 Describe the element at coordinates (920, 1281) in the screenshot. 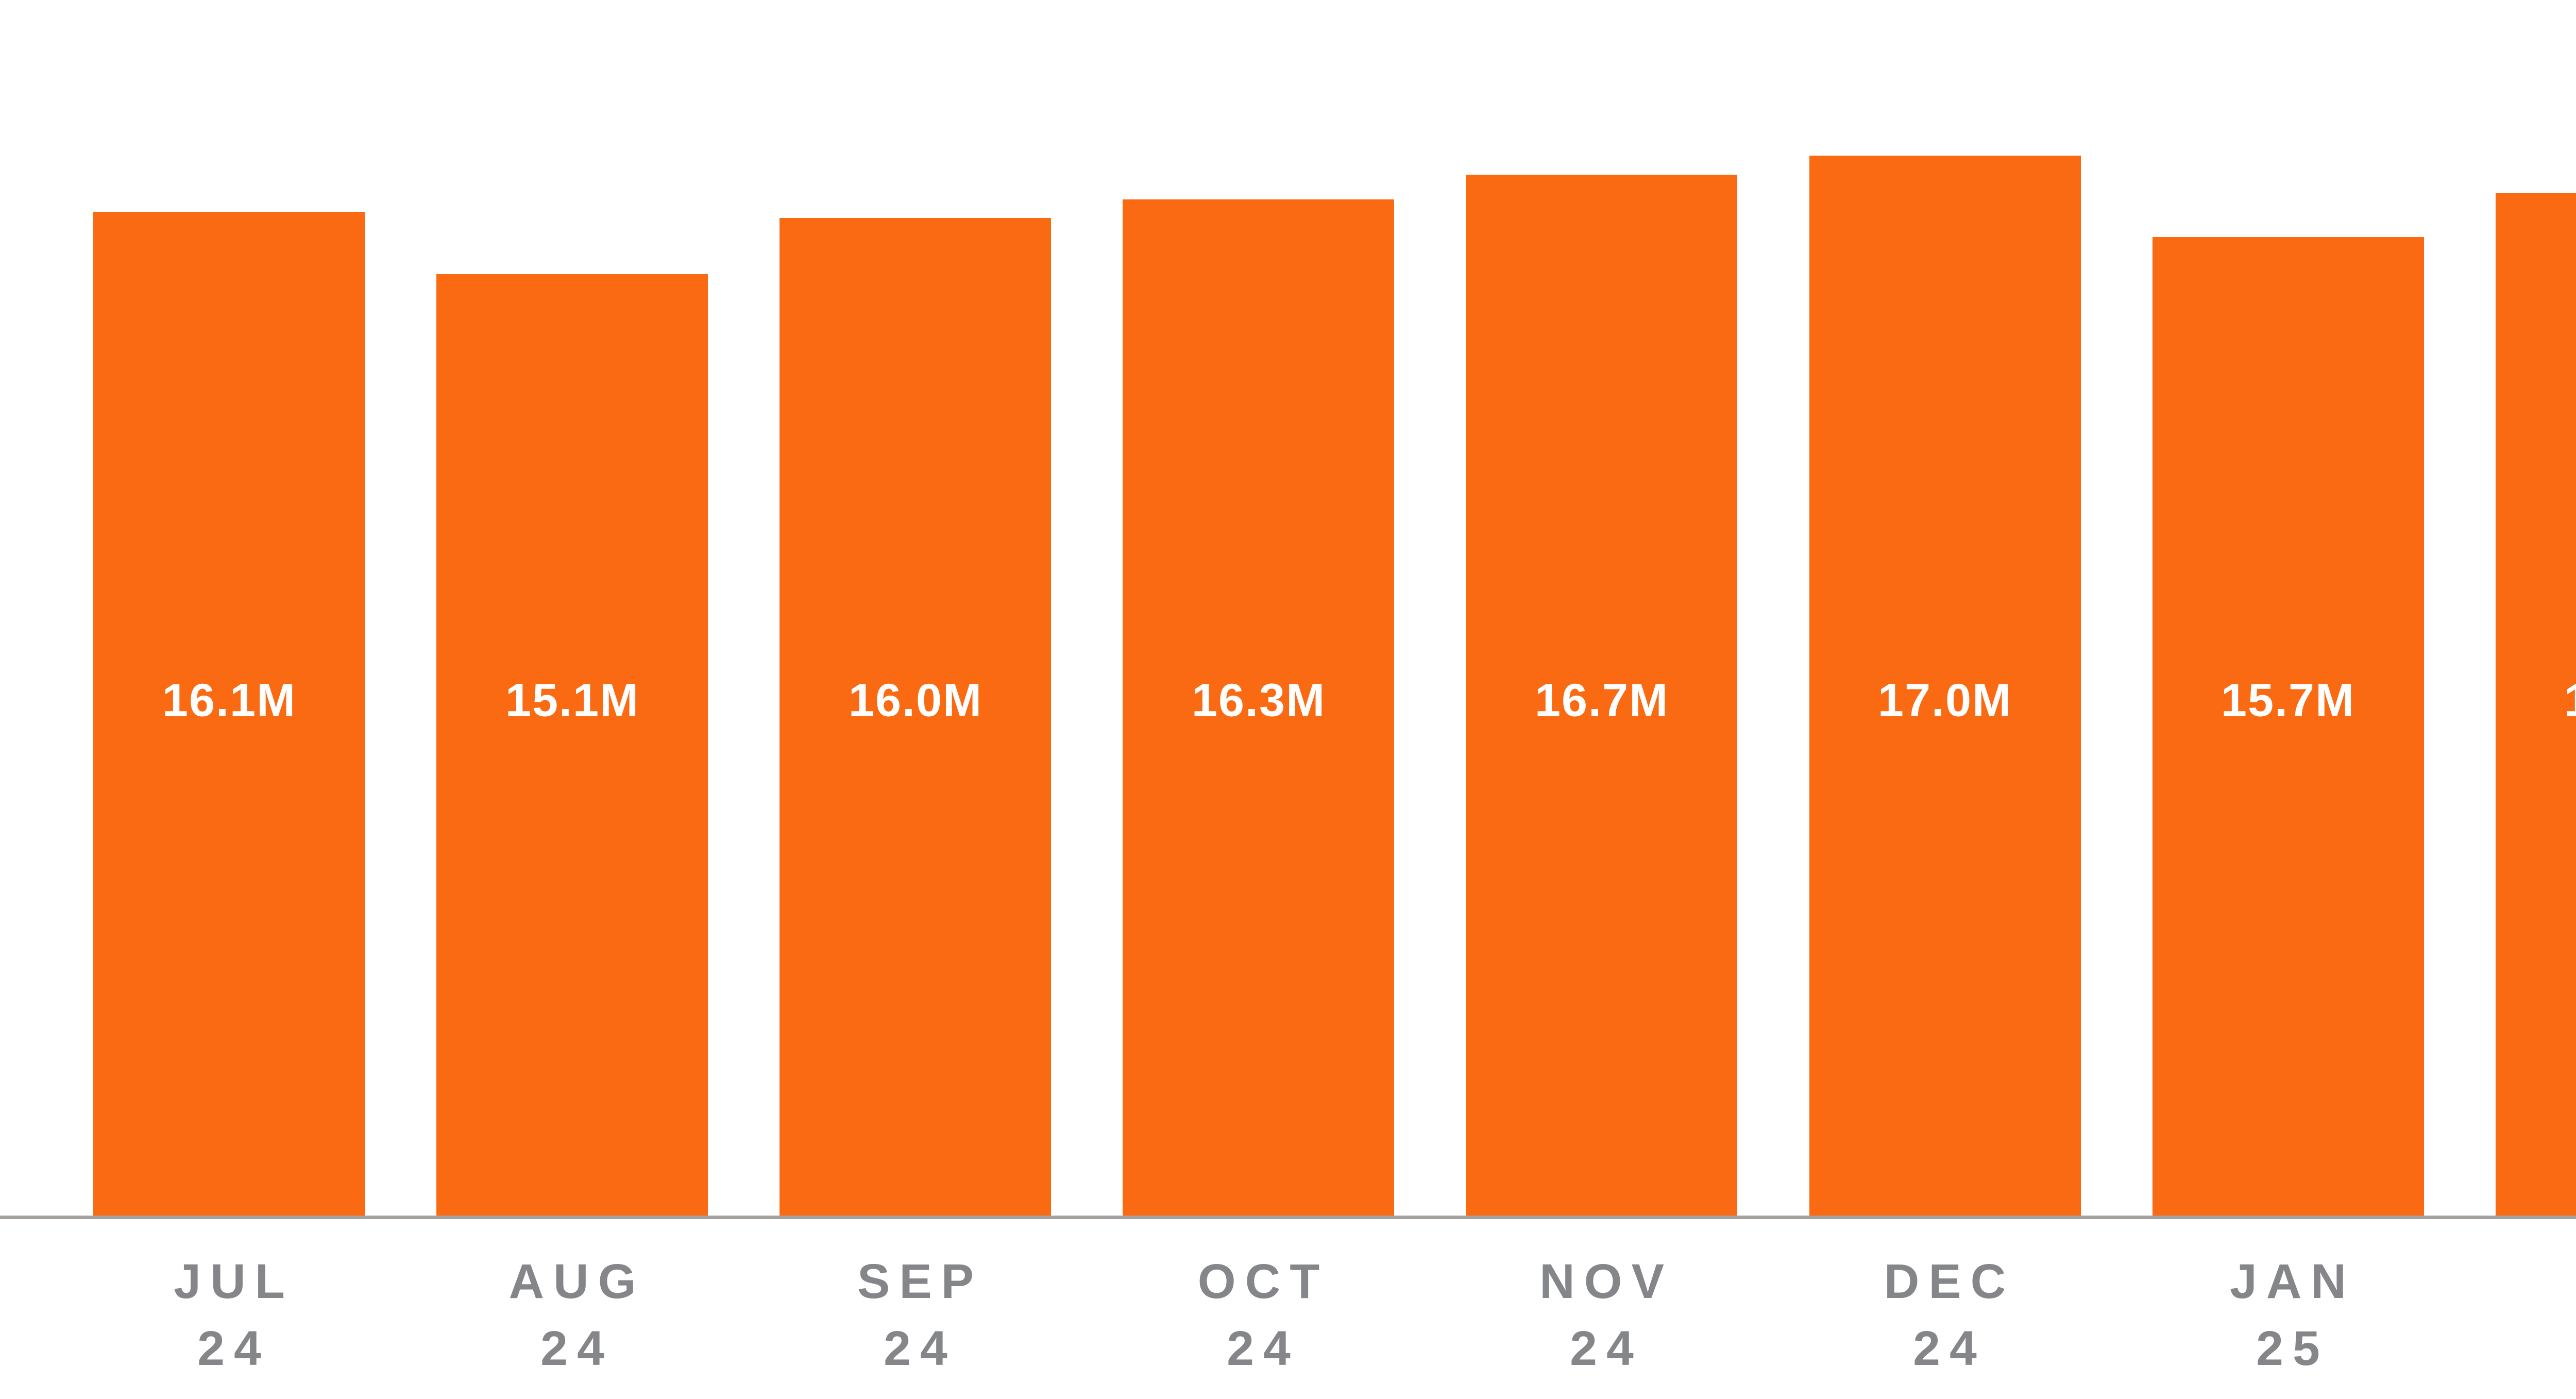

I see `x-axis-label-month: SEP` at that location.